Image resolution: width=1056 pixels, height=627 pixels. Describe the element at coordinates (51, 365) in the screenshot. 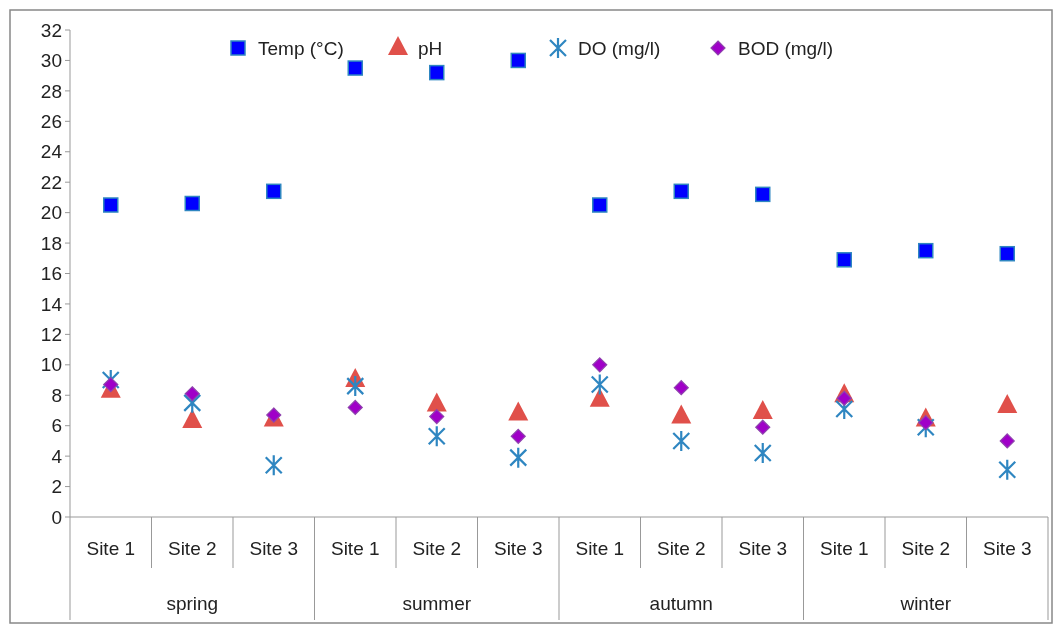

I see `y-tick-label: 10` at that location.